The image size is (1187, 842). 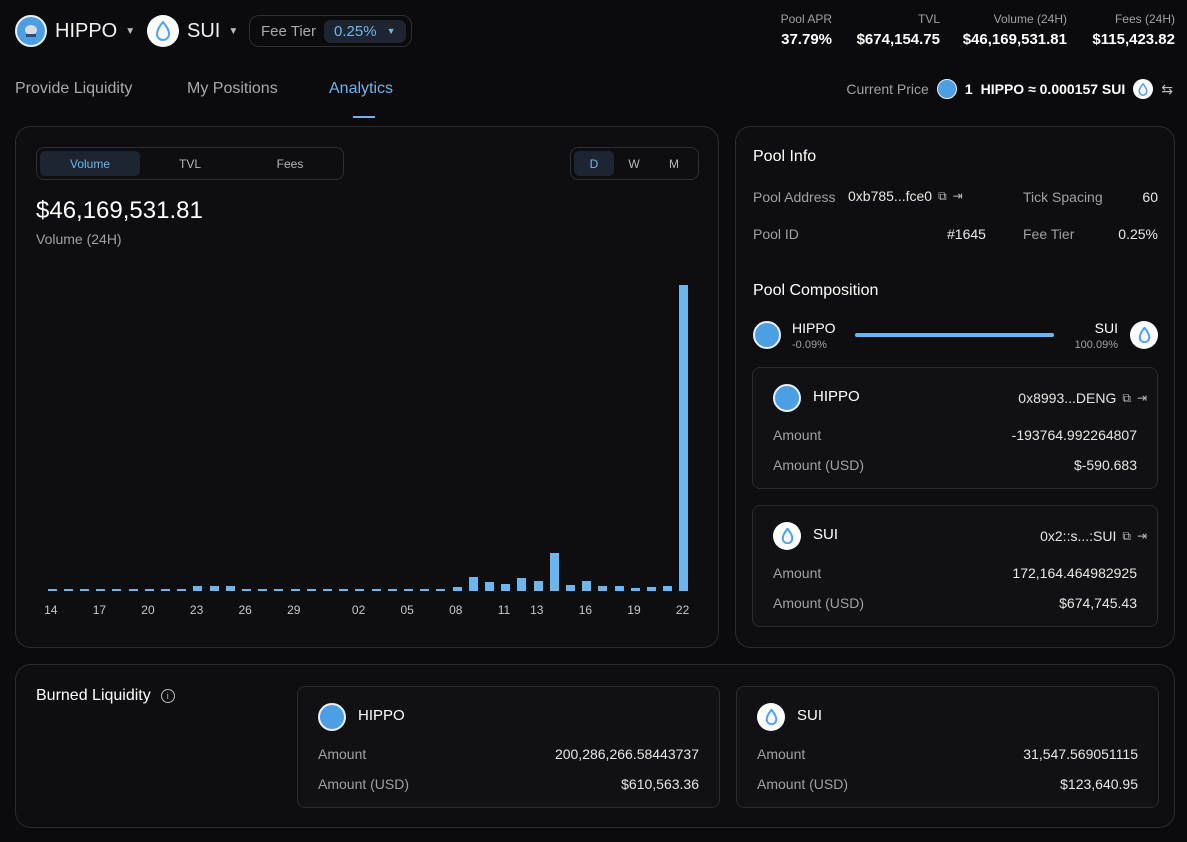 I want to click on chevron-down-icon: ▼, so click(x=233, y=31).